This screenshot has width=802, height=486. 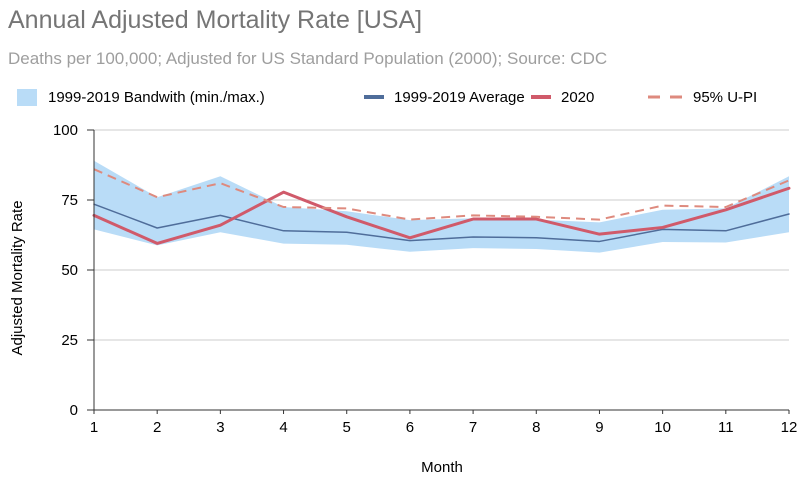 I want to click on x-tick-label: 4, so click(x=283, y=427).